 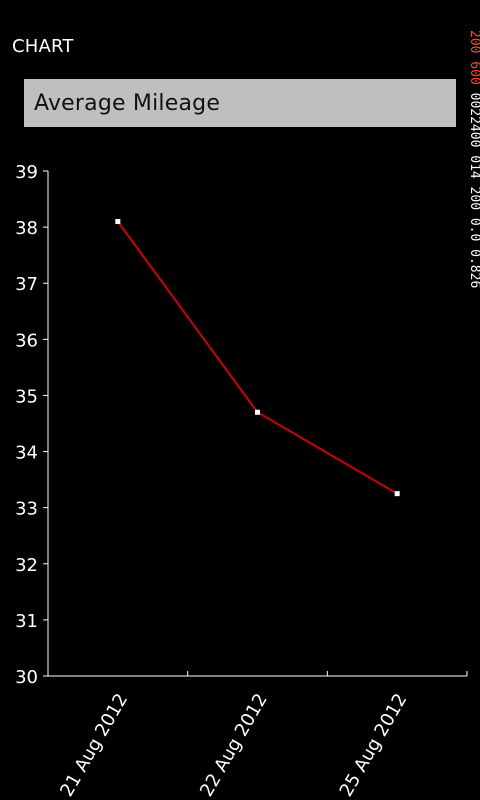 I want to click on y-tick-label: 36, so click(x=26, y=340).